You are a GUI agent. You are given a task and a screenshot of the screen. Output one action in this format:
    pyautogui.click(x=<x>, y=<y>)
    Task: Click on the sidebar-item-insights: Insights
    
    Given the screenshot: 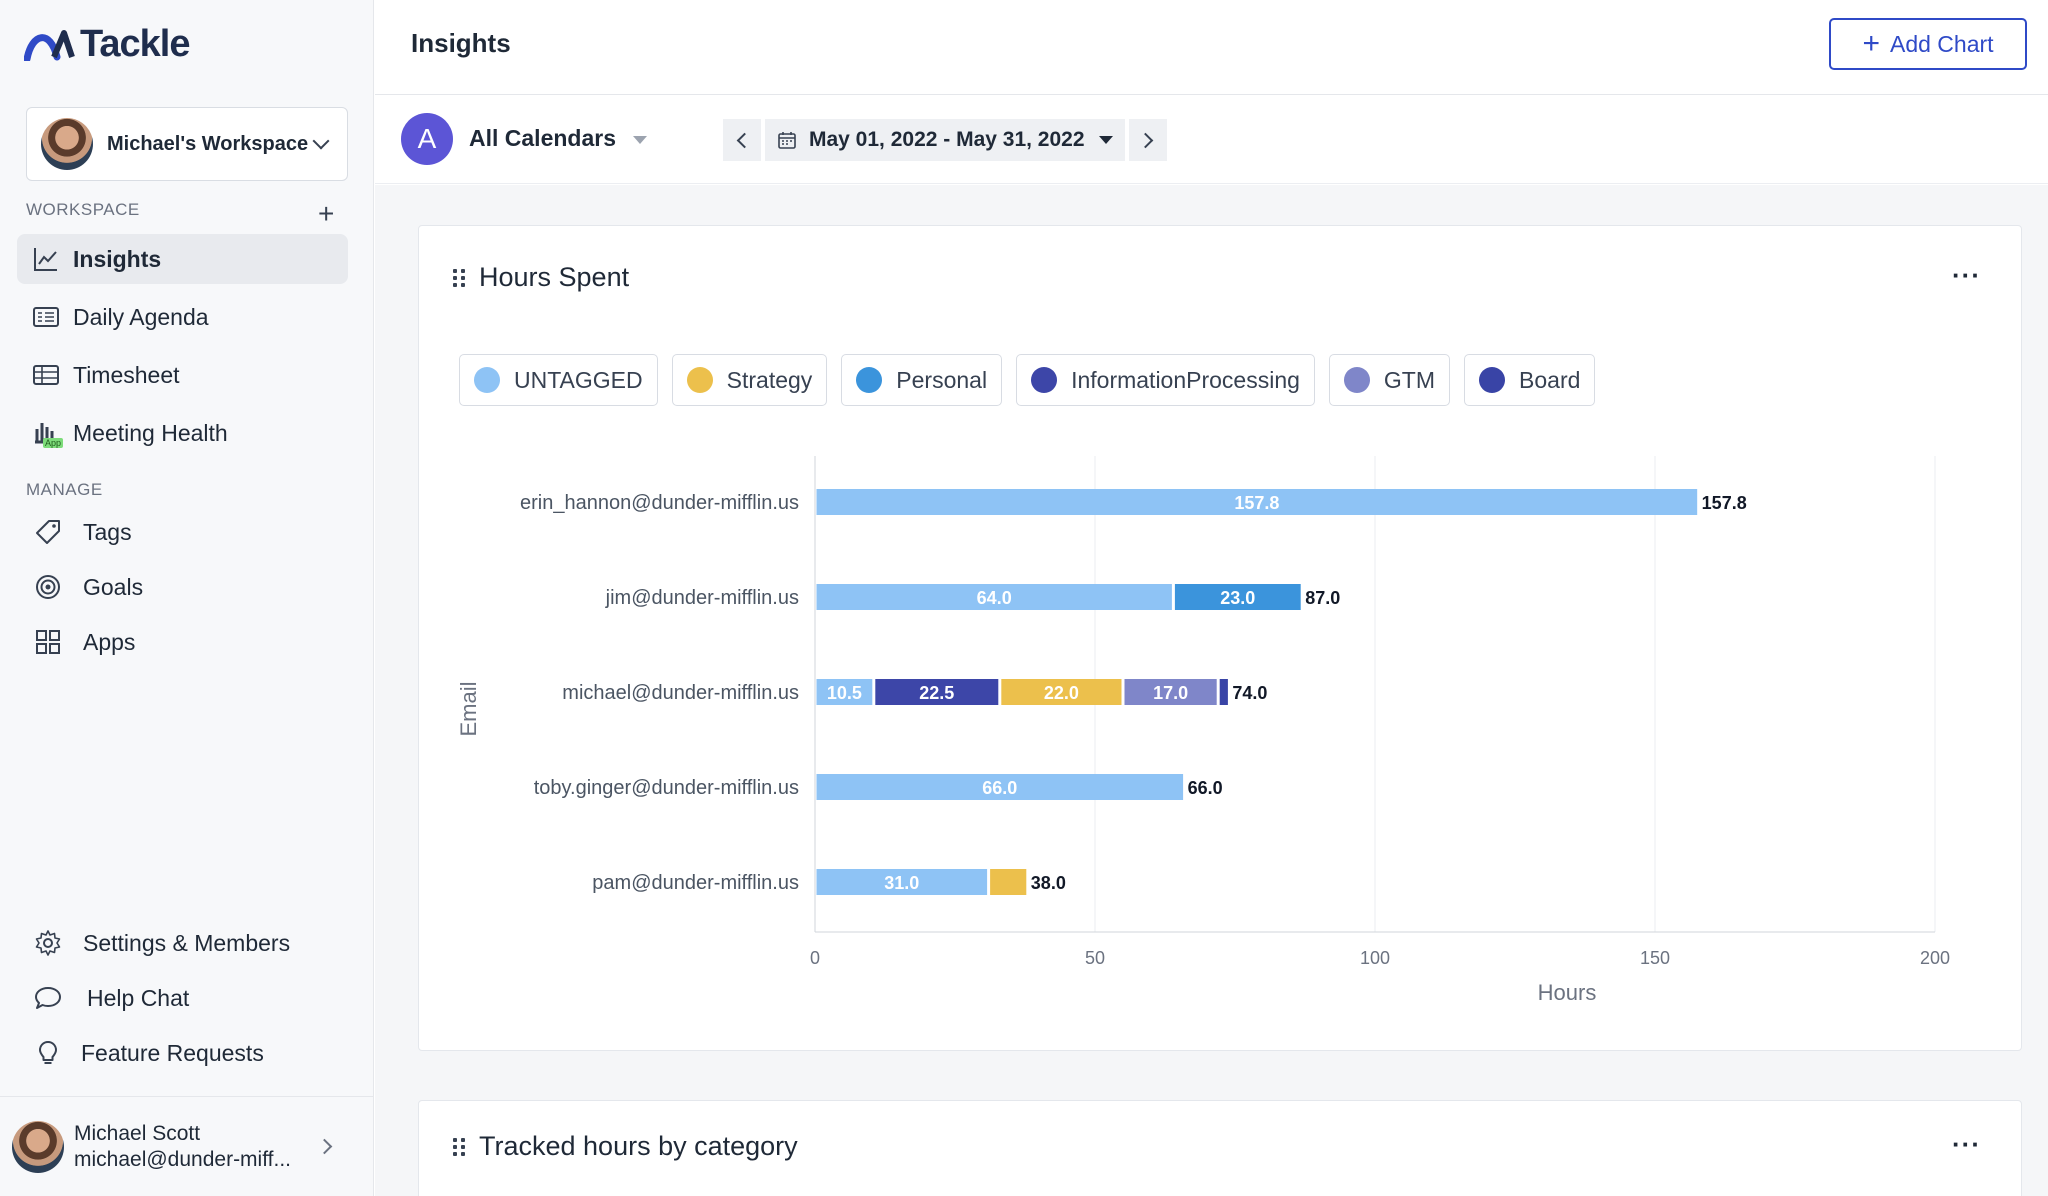 What is the action you would take?
    pyautogui.click(x=182, y=259)
    